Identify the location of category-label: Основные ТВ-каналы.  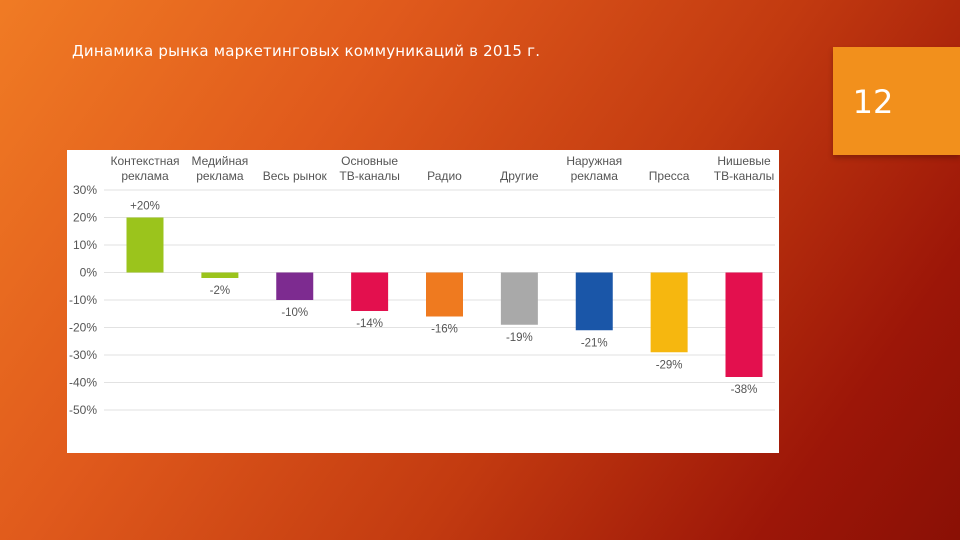
(369, 168).